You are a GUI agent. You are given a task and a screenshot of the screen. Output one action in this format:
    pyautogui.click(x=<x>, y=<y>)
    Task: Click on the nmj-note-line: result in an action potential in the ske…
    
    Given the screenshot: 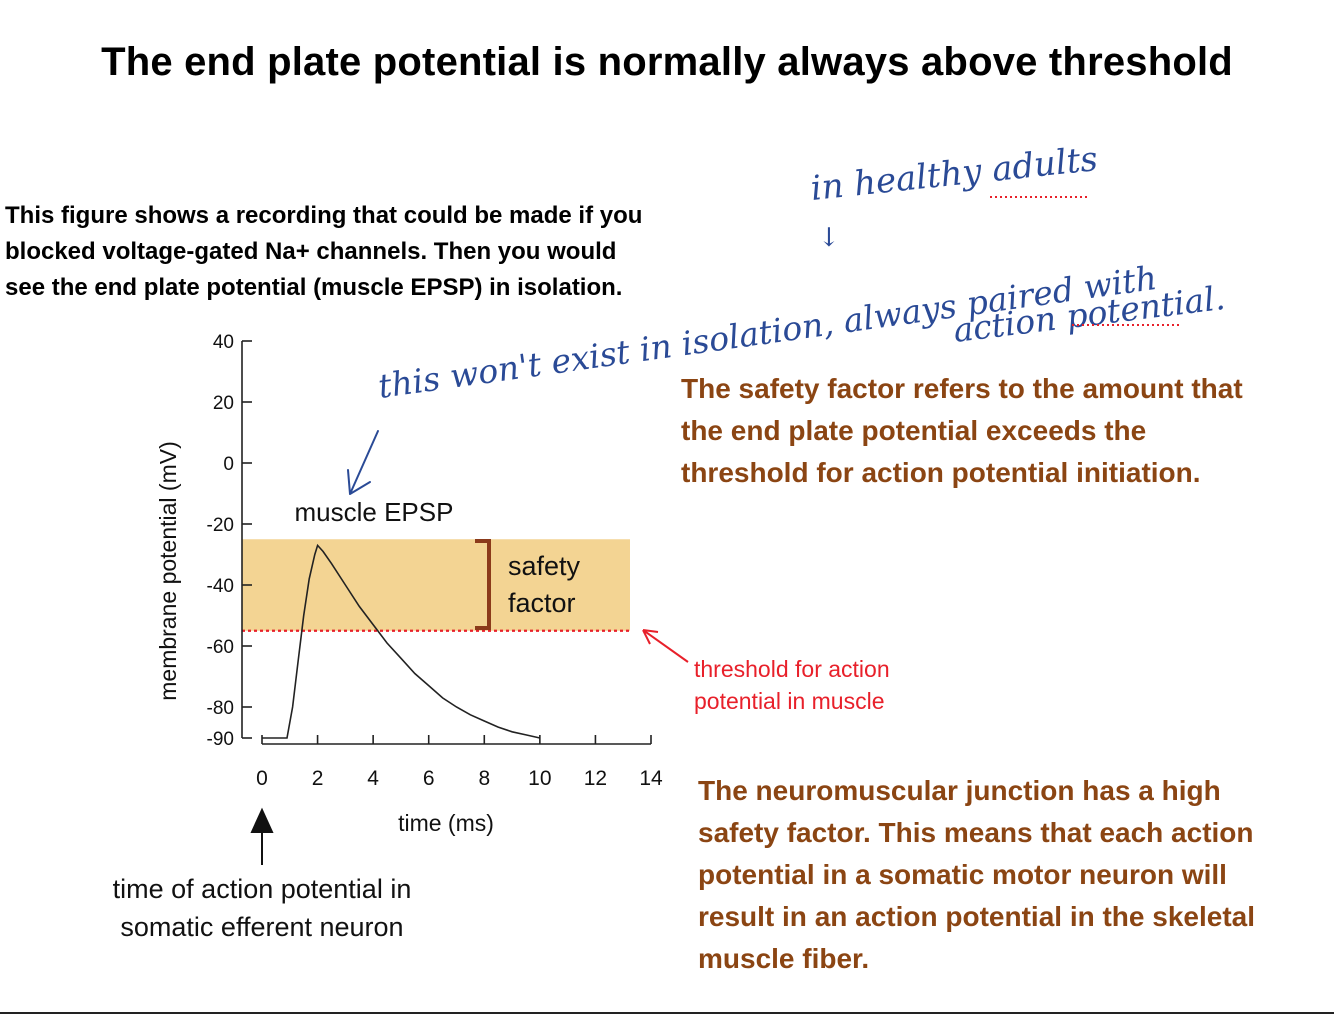 What is the action you would take?
    pyautogui.click(x=977, y=916)
    